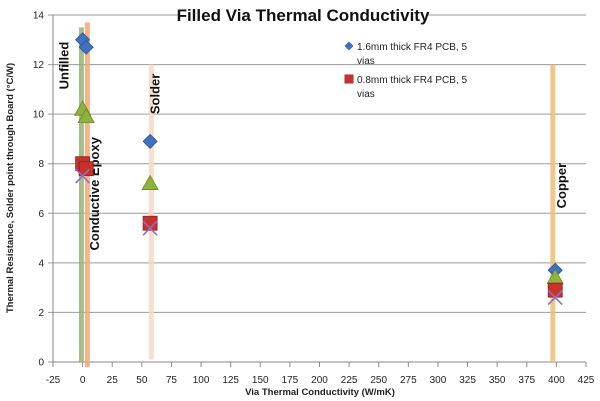 The height and width of the screenshot is (401, 600). What do you see at coordinates (172, 380) in the screenshot?
I see `x-tick-label: 75` at bounding box center [172, 380].